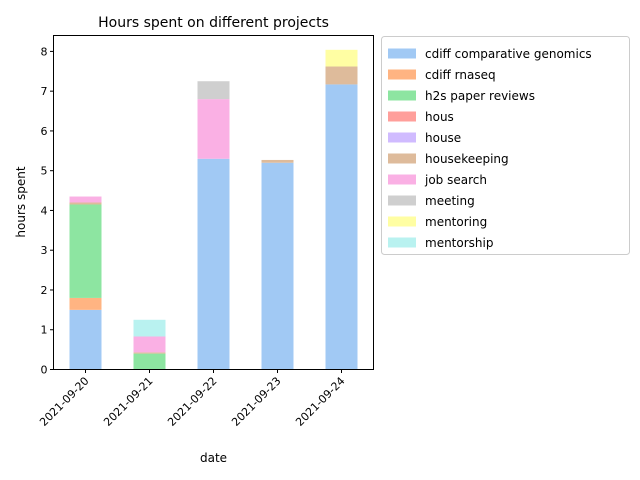  Describe the element at coordinates (480, 96) in the screenshot. I see `legend-label: h2s paper reviews` at that location.